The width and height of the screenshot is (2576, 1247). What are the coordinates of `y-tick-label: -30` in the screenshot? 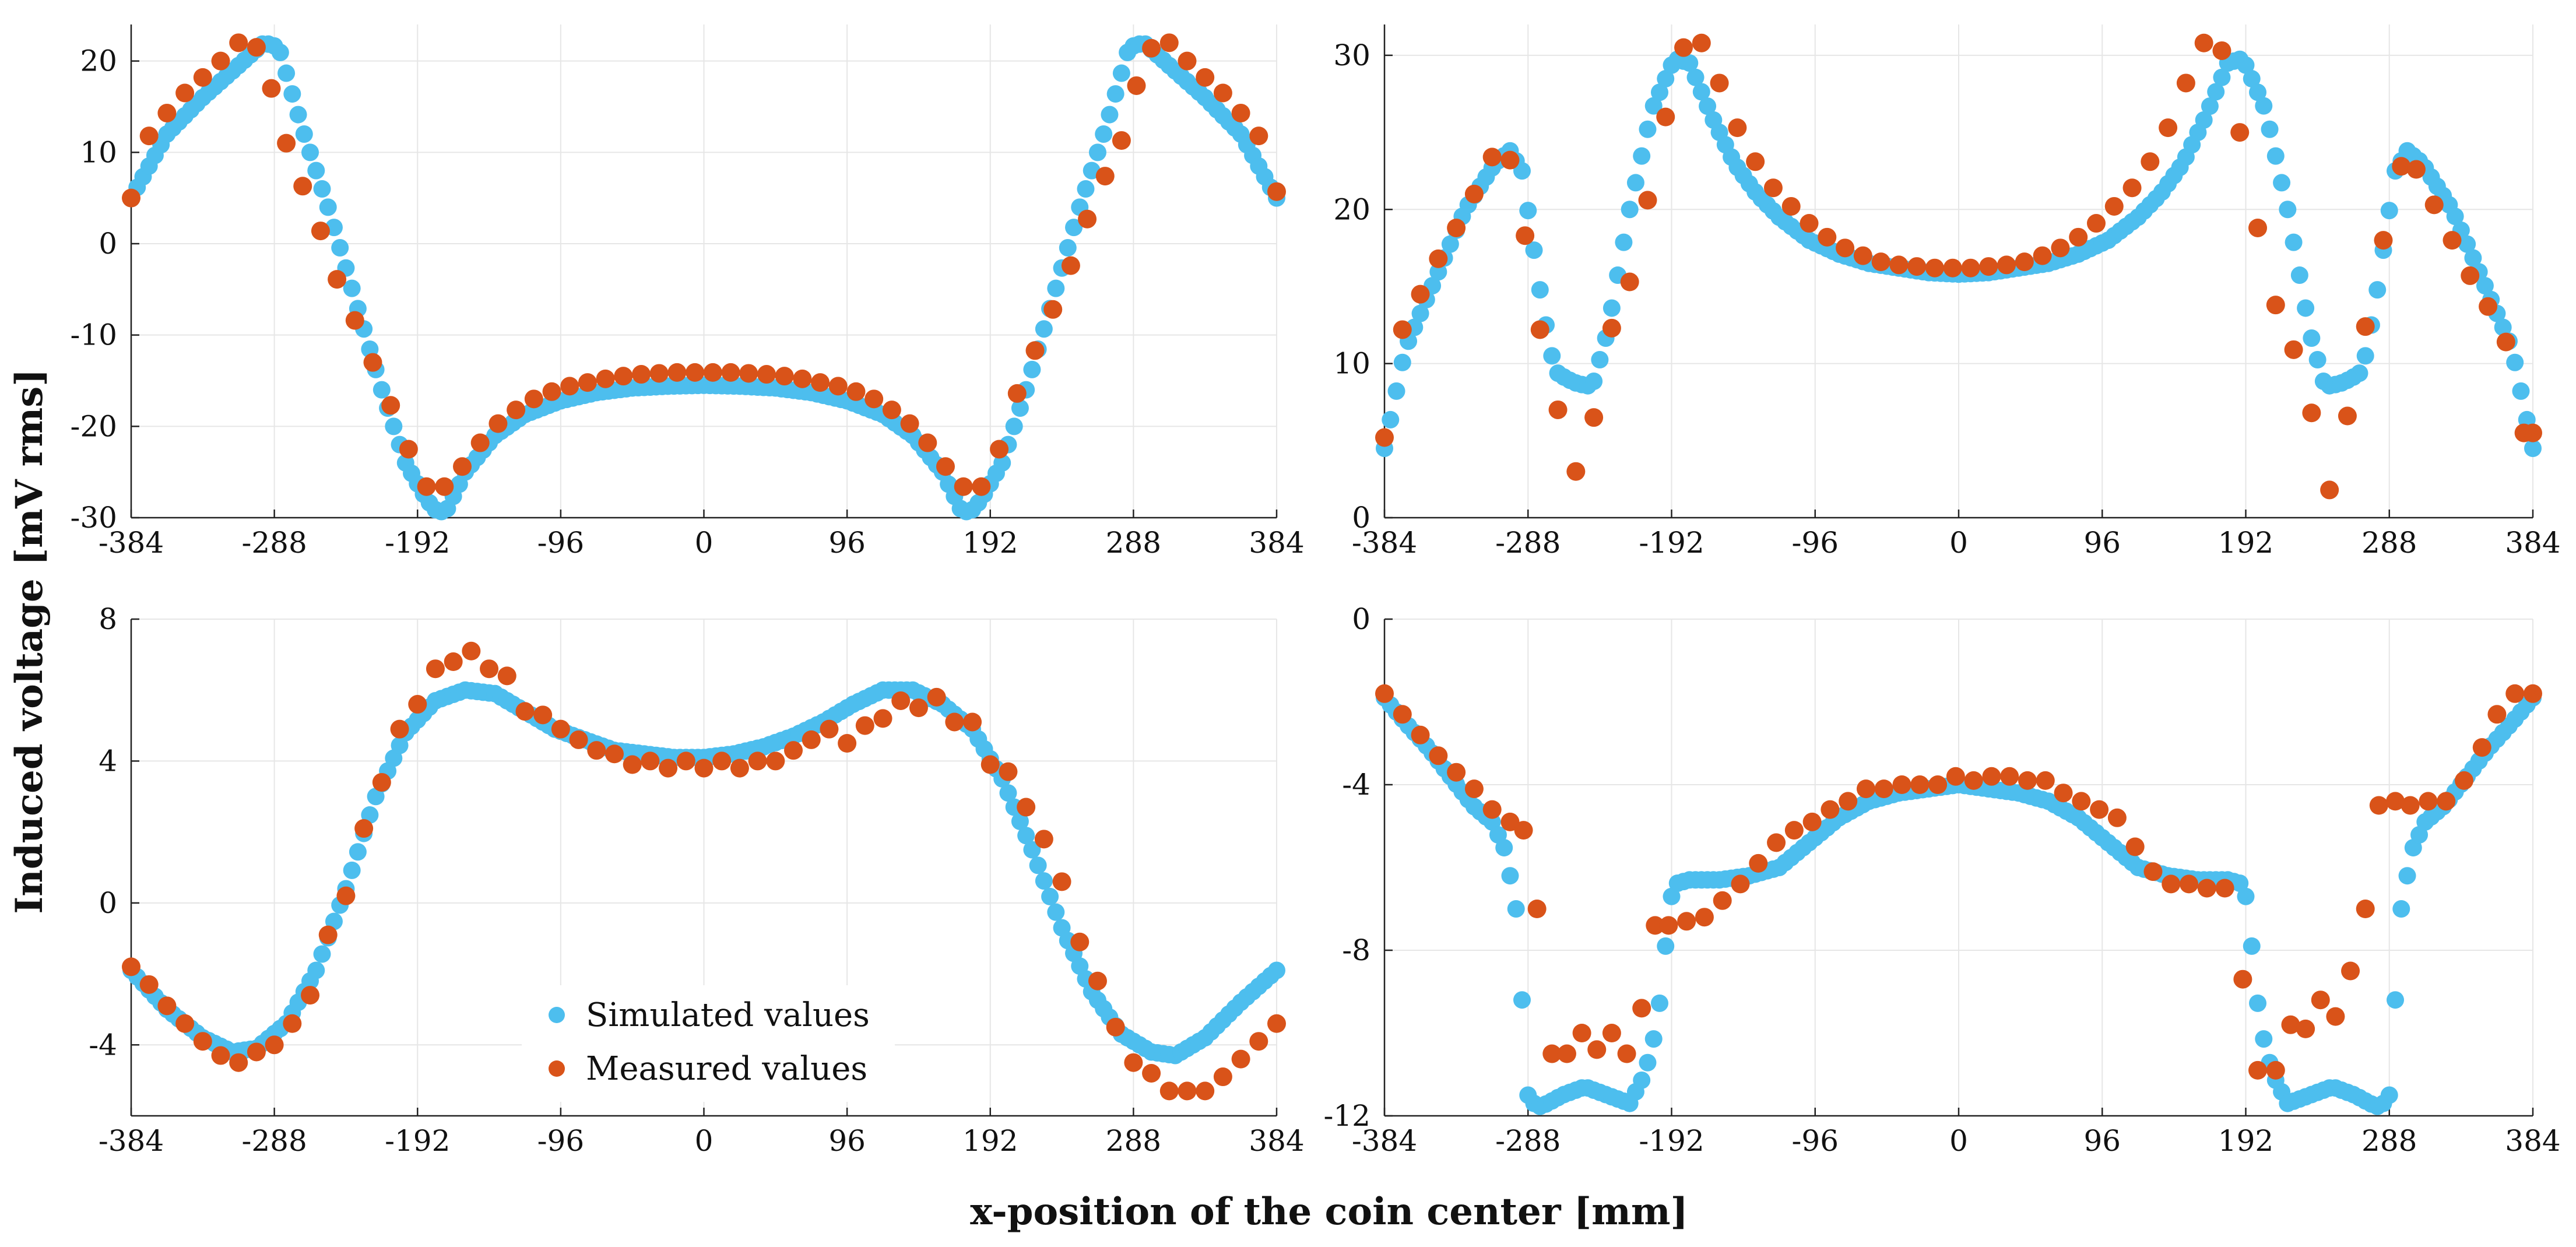 It's located at (93, 518).